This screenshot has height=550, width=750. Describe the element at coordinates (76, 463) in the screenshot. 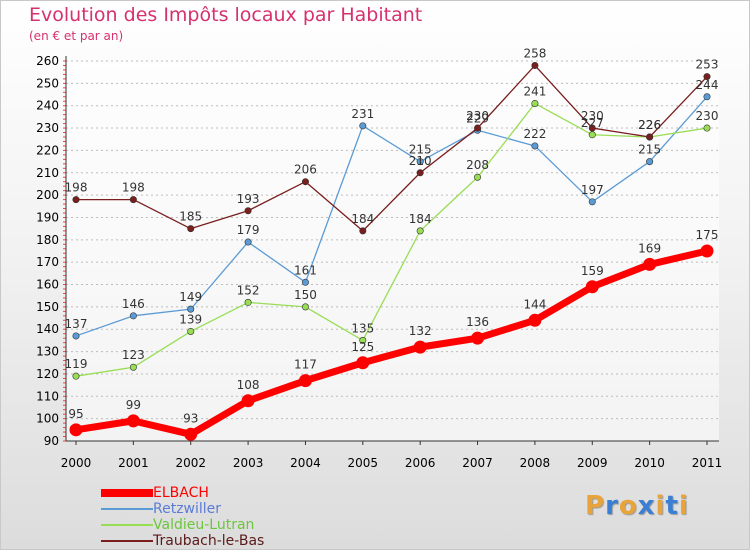

I see `x-tick-label: 2000` at that location.